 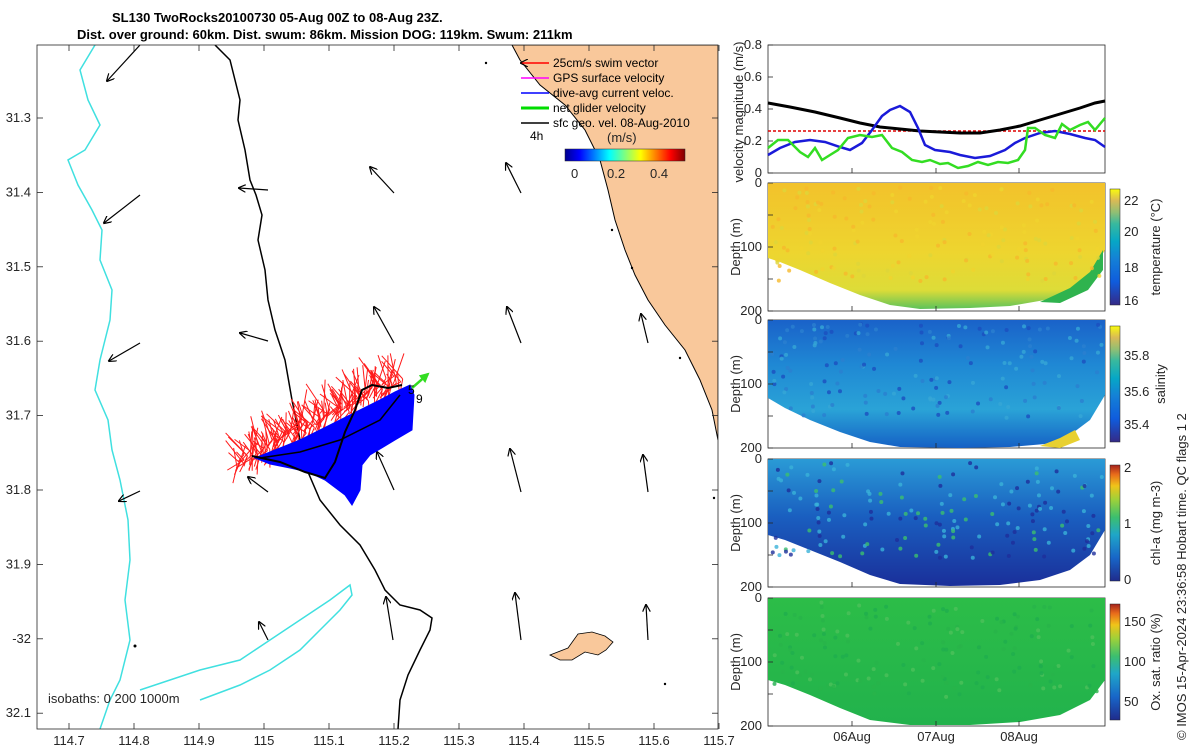 What do you see at coordinates (1131, 200) in the screenshot?
I see `temperature-cbar-tick: 22` at bounding box center [1131, 200].